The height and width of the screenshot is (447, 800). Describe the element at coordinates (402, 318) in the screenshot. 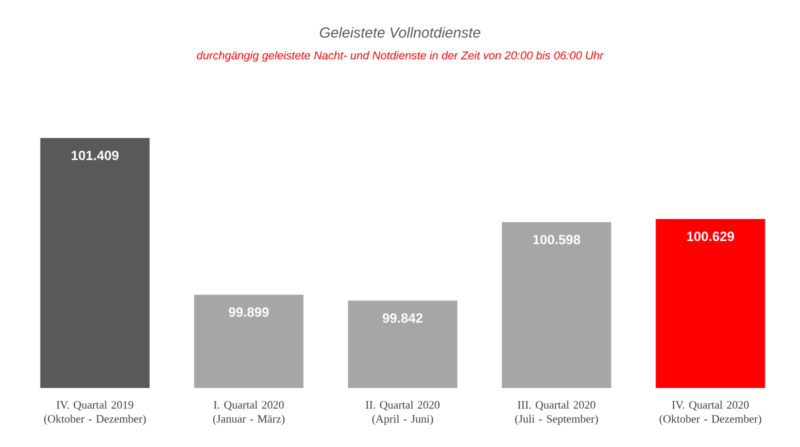

I see `data-label: 99.842` at that location.